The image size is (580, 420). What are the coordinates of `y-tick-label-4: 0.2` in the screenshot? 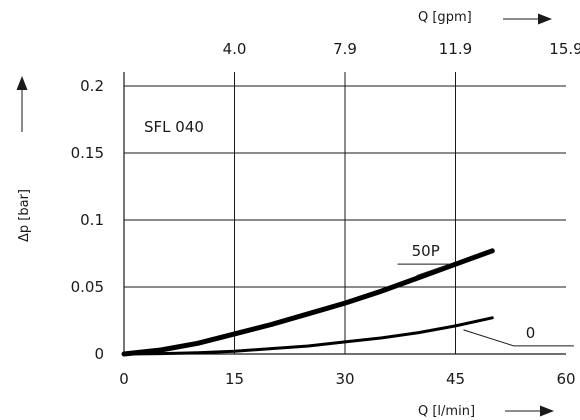 It's located at (92, 86).